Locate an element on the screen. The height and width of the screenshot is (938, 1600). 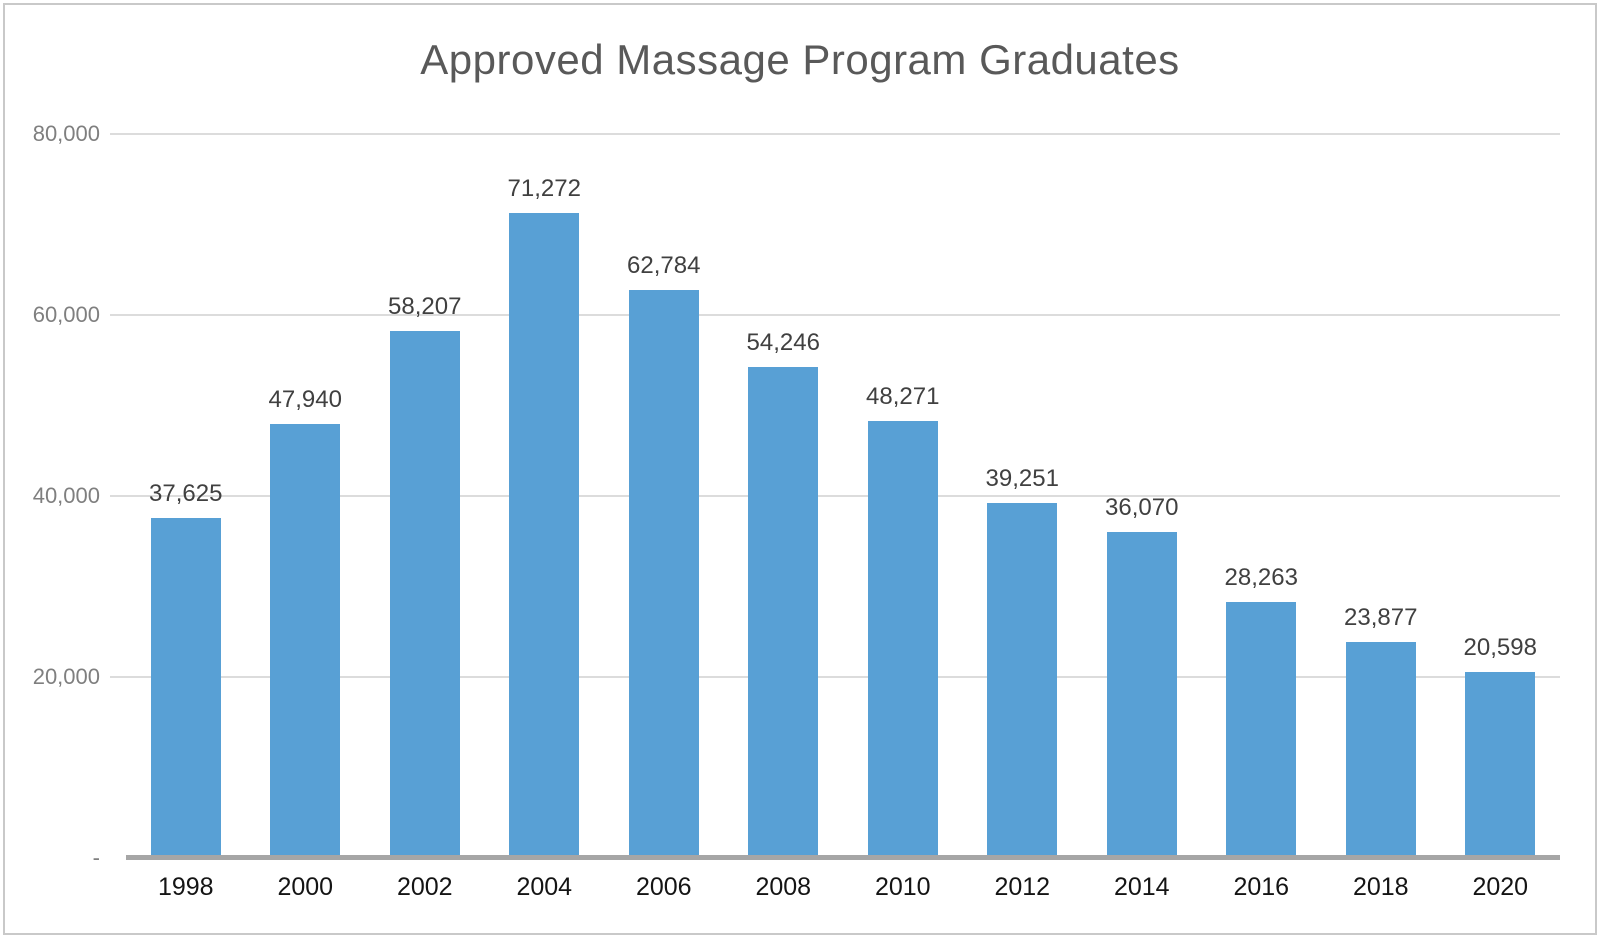
category-cell: 36,070 2014 is located at coordinates (1142, 517).